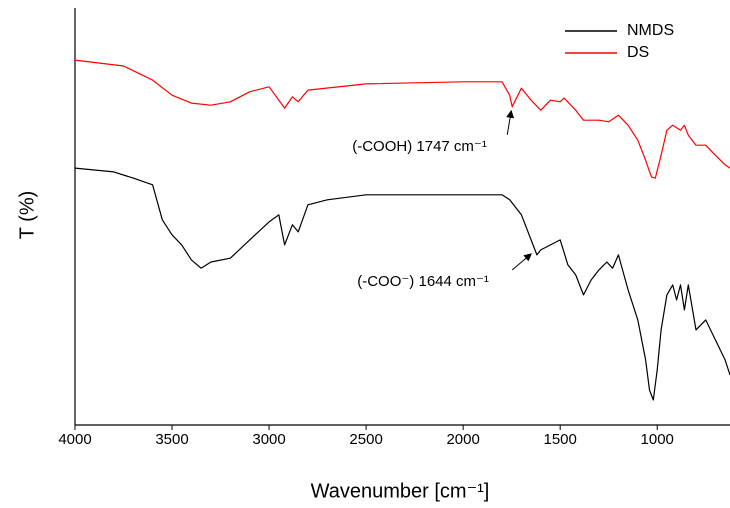 Image resolution: width=730 pixels, height=508 pixels. I want to click on x-tick-label: 3500, so click(171, 439).